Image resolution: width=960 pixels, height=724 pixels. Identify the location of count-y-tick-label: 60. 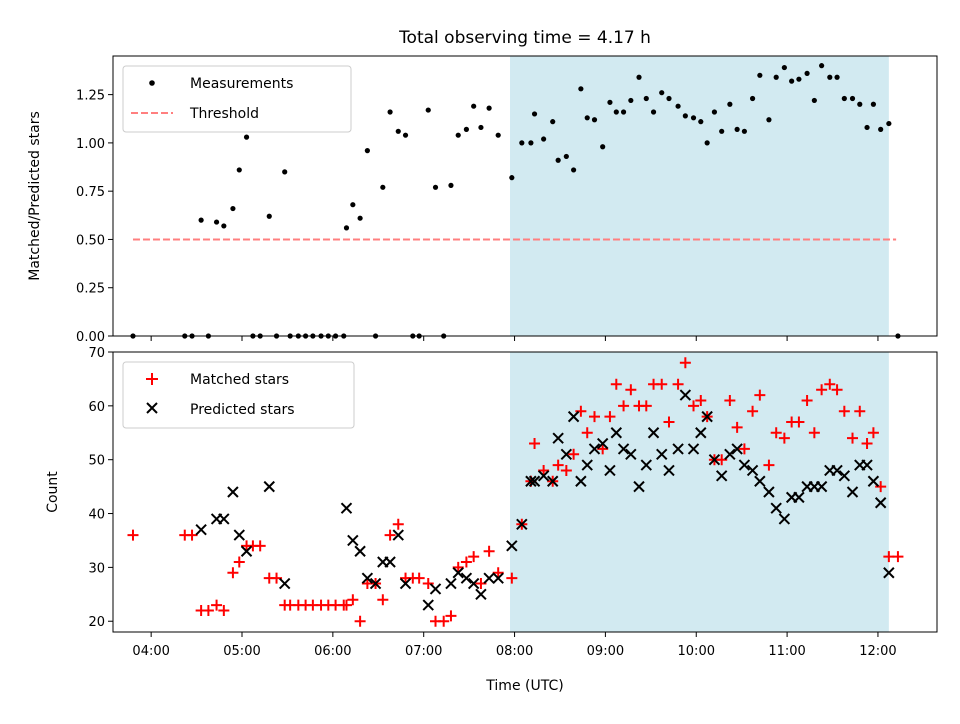
(96, 407).